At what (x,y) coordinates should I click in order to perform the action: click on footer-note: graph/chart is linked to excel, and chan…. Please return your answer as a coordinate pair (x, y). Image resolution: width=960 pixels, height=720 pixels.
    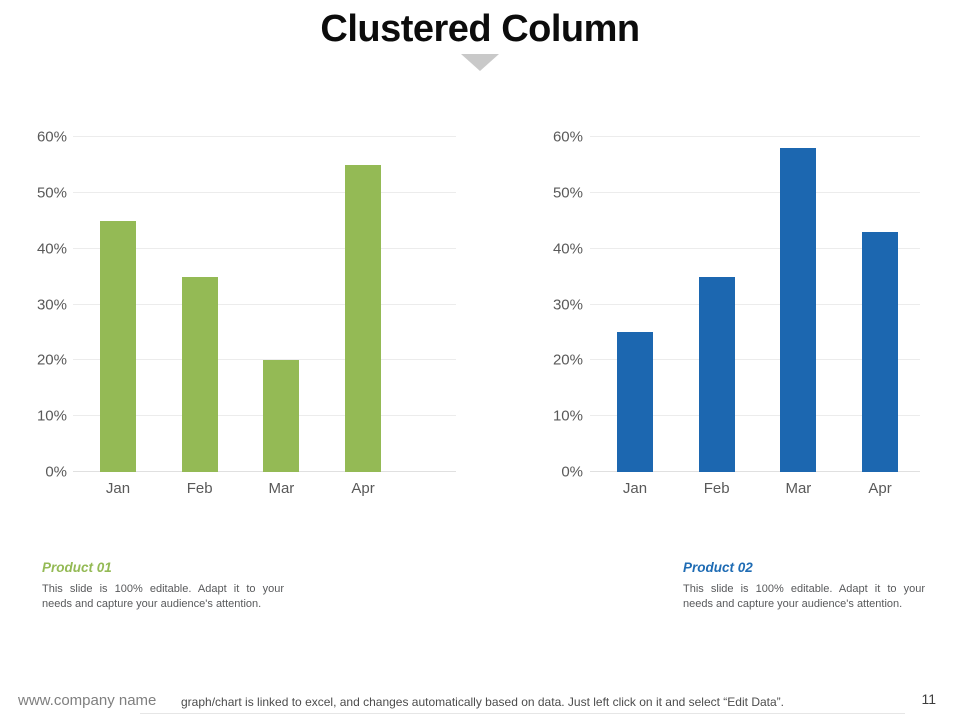
    Looking at the image, I should click on (482, 702).